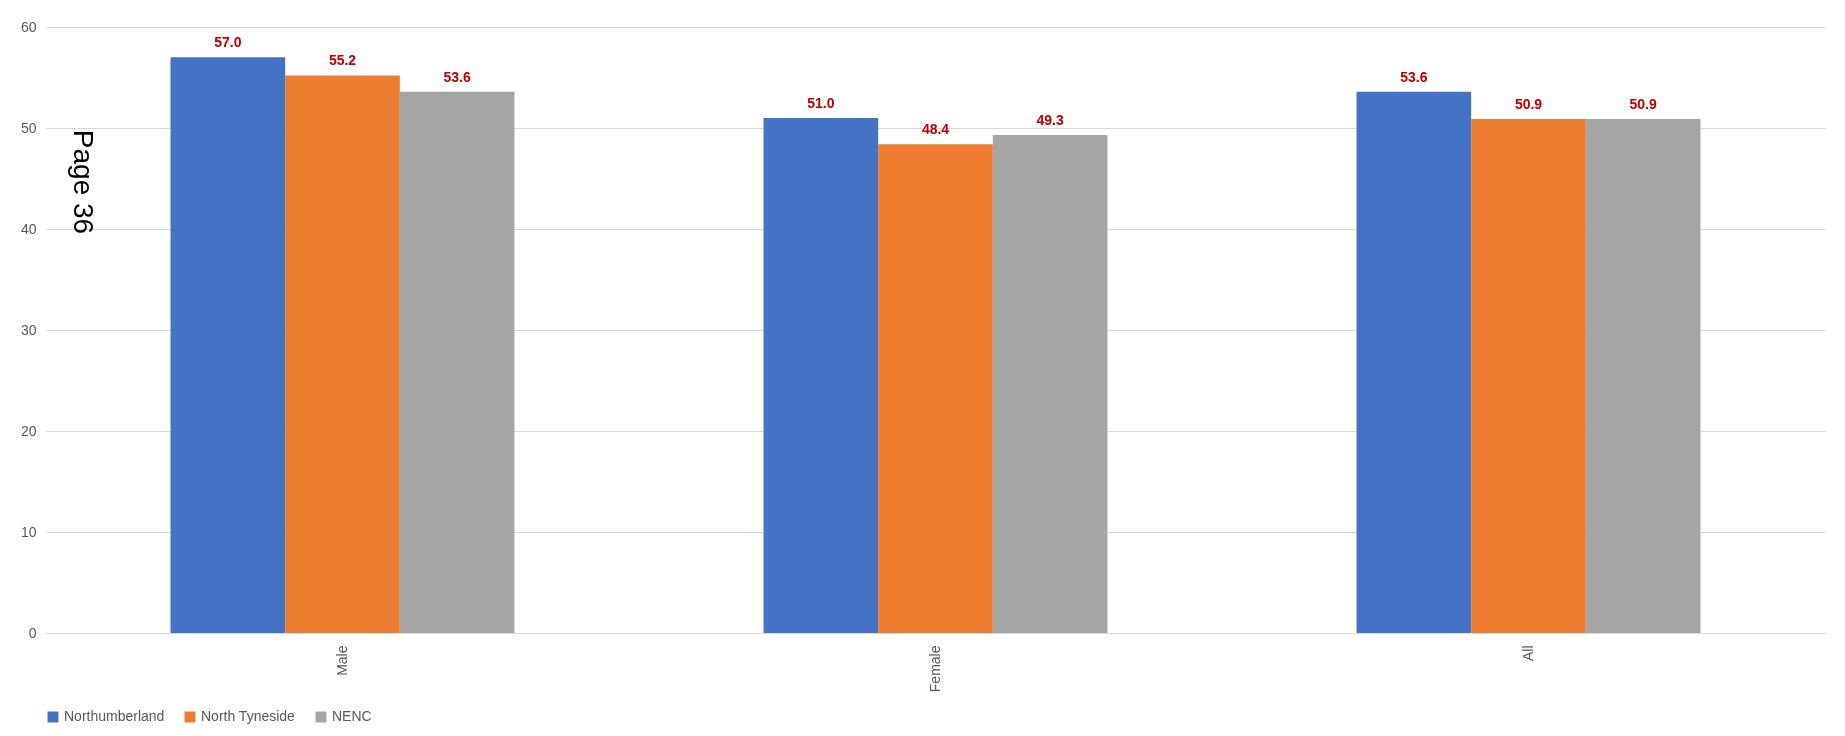  I want to click on legend-label: North Tyneside, so click(248, 716).